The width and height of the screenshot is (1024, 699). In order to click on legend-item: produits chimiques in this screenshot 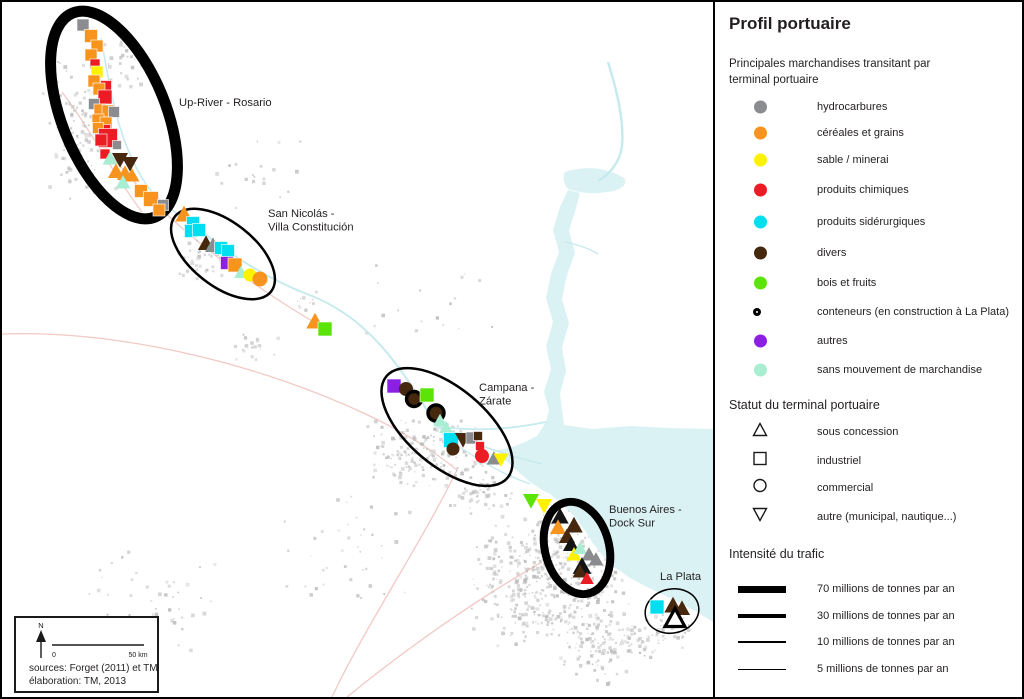, I will do `click(868, 190)`.